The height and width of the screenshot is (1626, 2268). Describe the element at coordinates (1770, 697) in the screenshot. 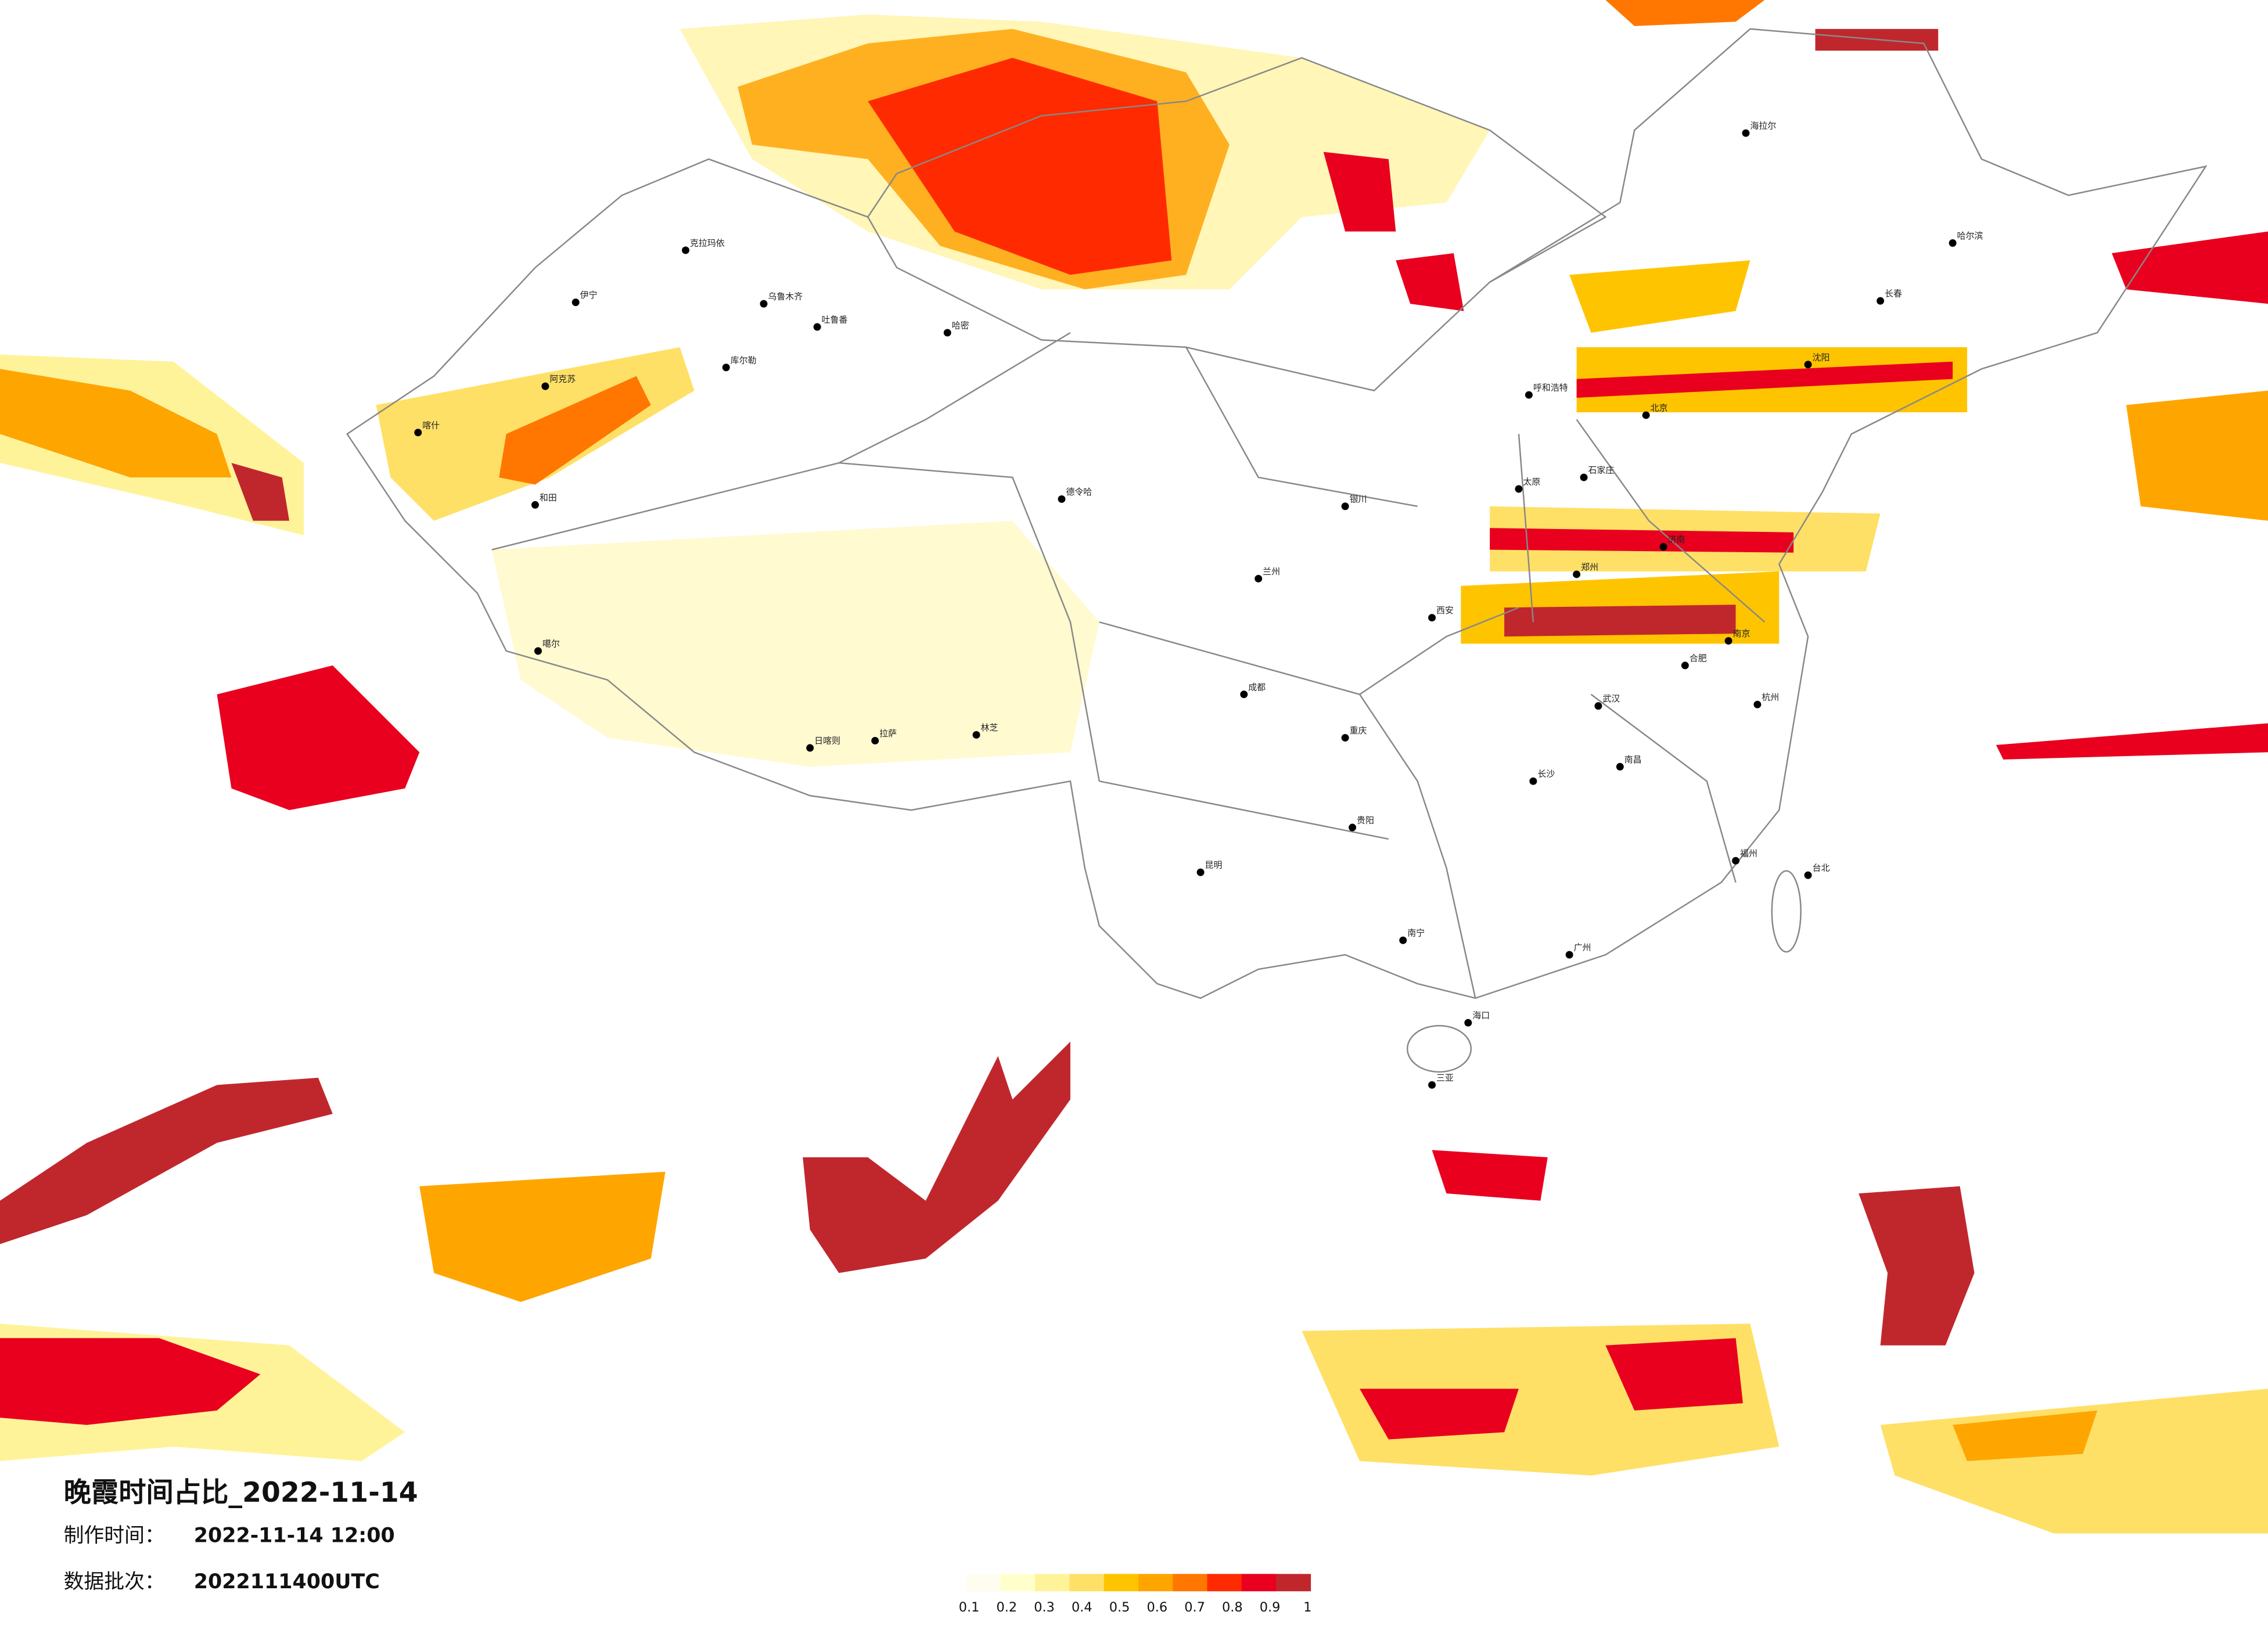

I see `city-label: 杭州` at that location.